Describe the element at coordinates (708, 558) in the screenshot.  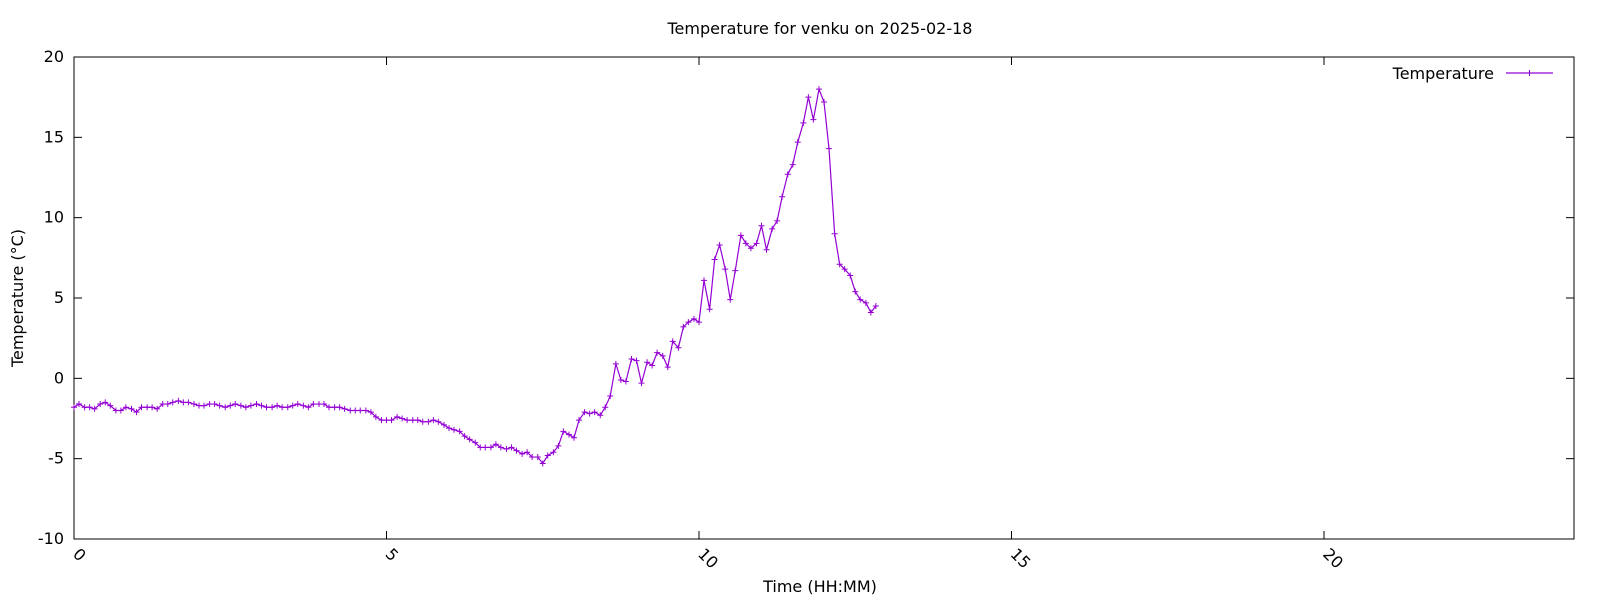
I see `x-tick-label: 10` at that location.